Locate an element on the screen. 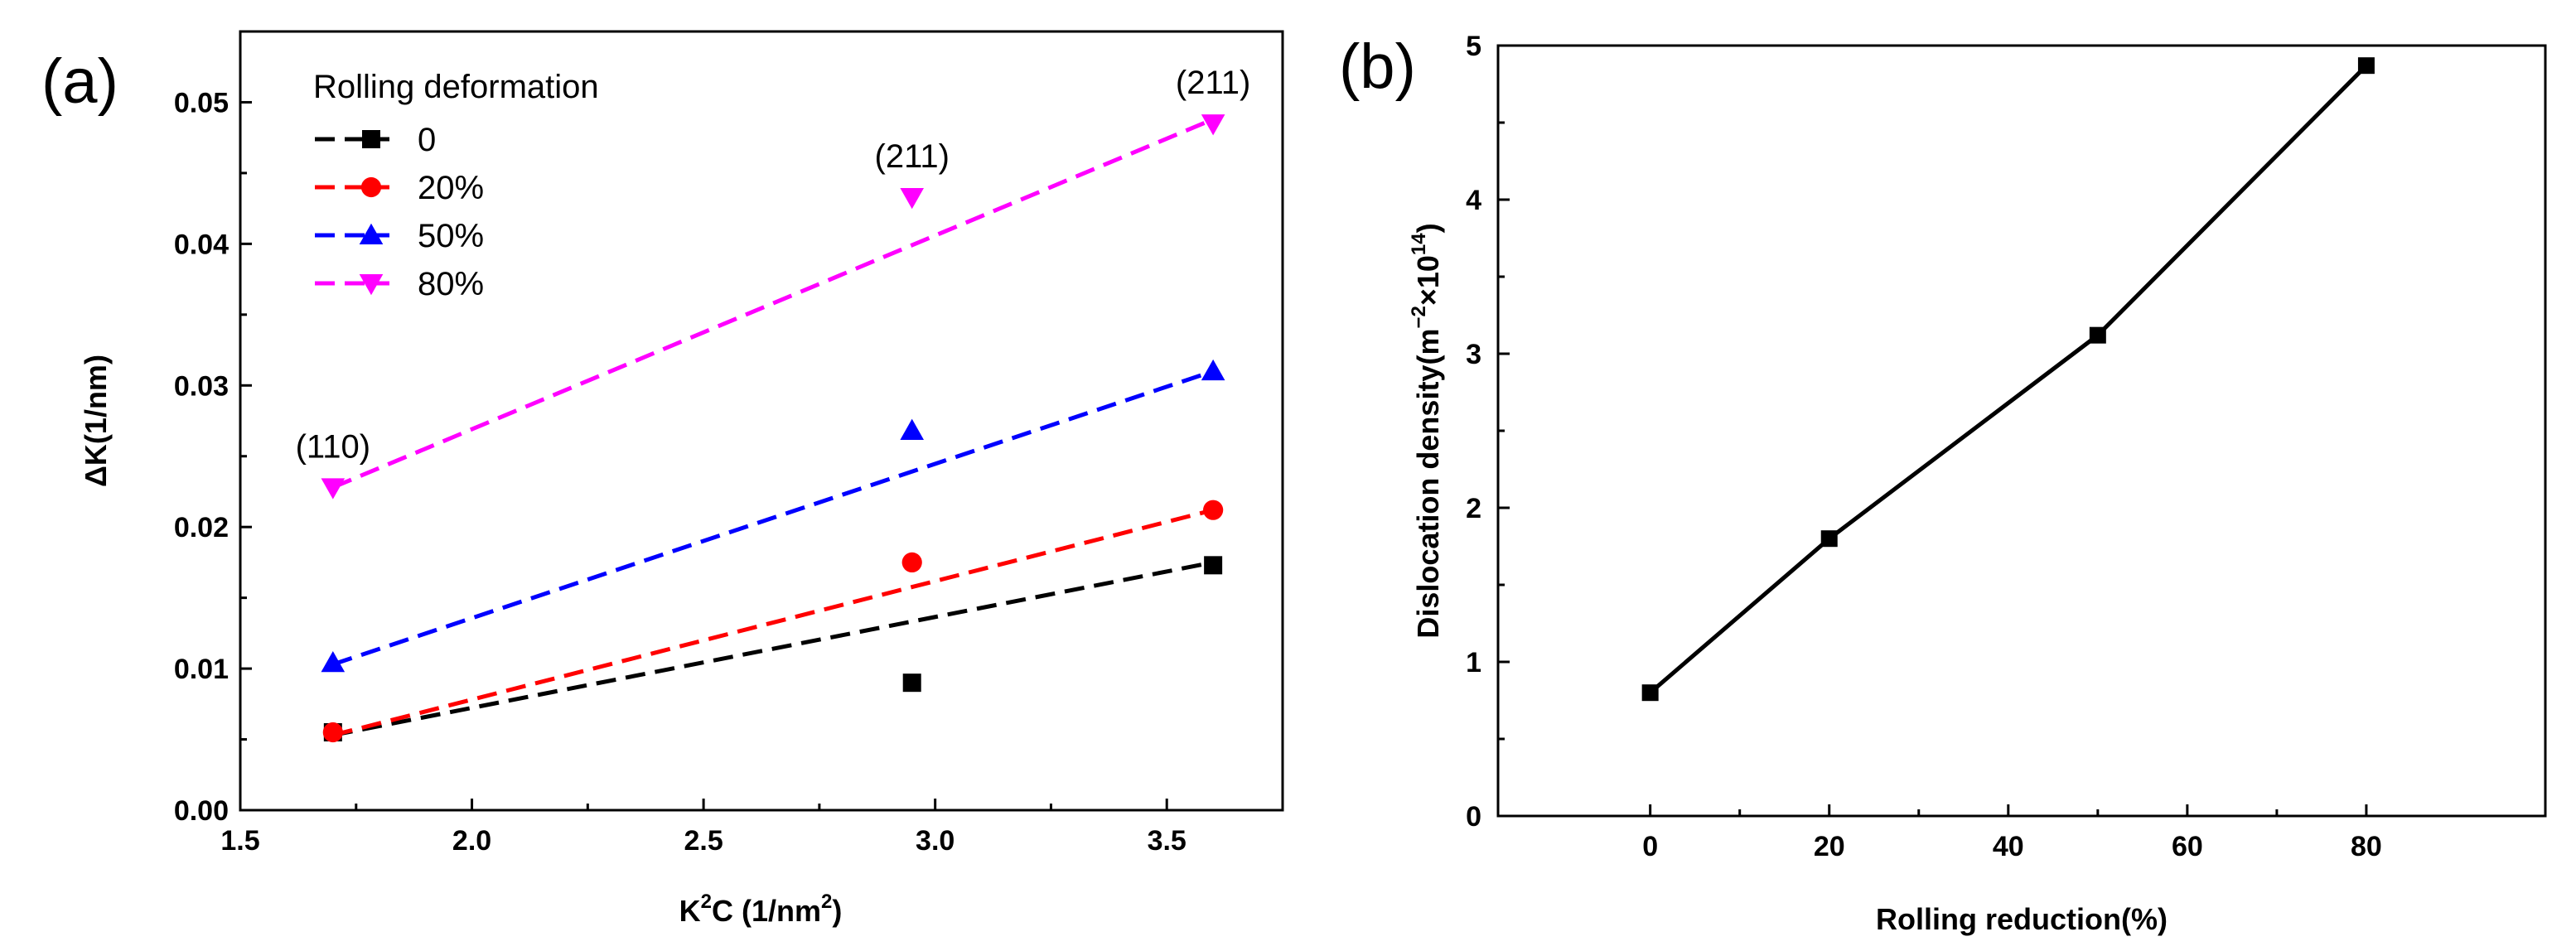 The image size is (2576, 951). panel-b-x-tick-label: 0 is located at coordinates (1650, 847).